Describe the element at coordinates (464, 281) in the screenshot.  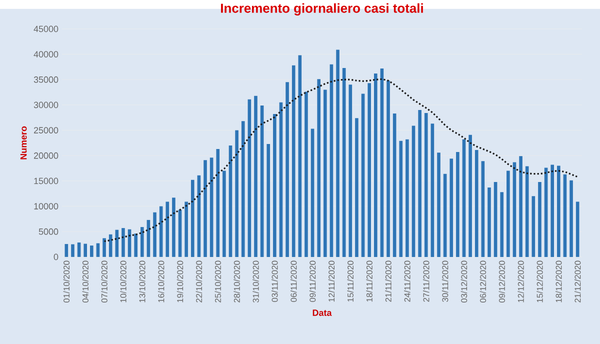
I see `x-tick-label: 03/12/2020` at that location.